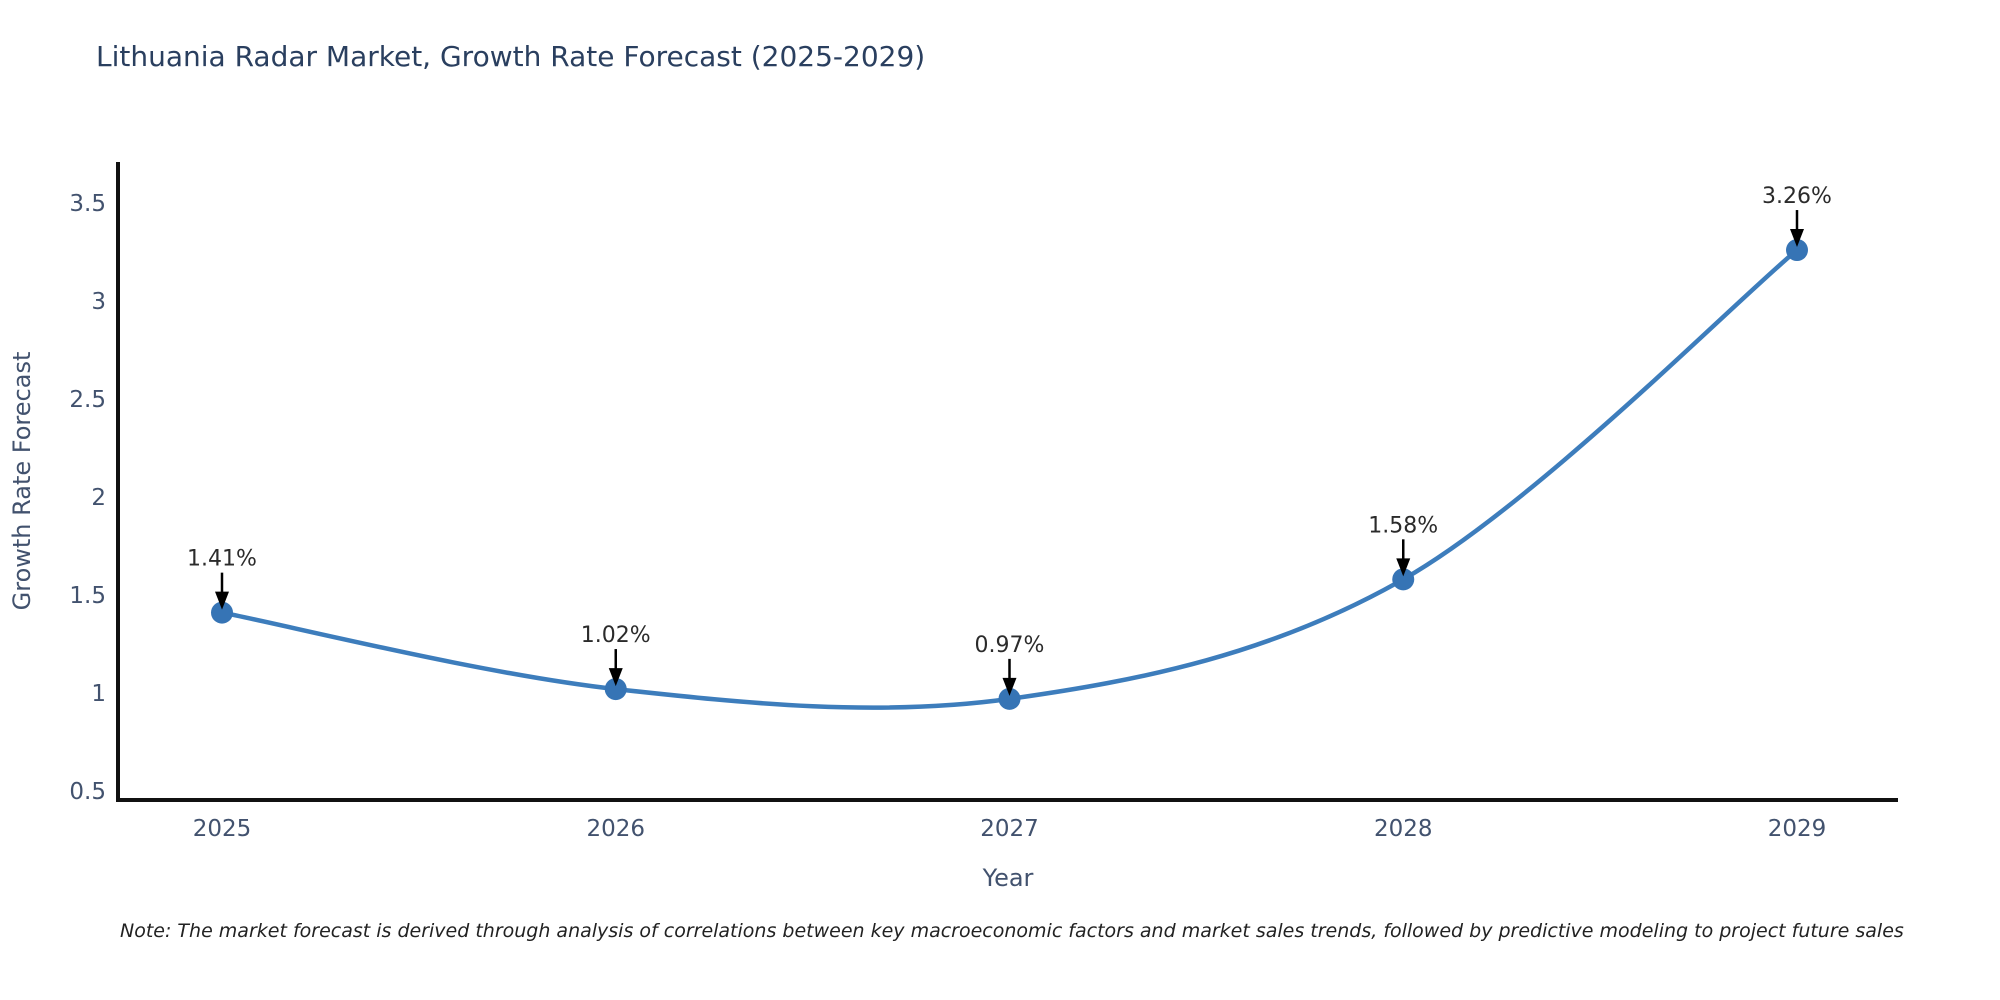 The height and width of the screenshot is (1000, 2000). What do you see at coordinates (98, 694) in the screenshot?
I see `y-axis-tick-label: 1` at bounding box center [98, 694].